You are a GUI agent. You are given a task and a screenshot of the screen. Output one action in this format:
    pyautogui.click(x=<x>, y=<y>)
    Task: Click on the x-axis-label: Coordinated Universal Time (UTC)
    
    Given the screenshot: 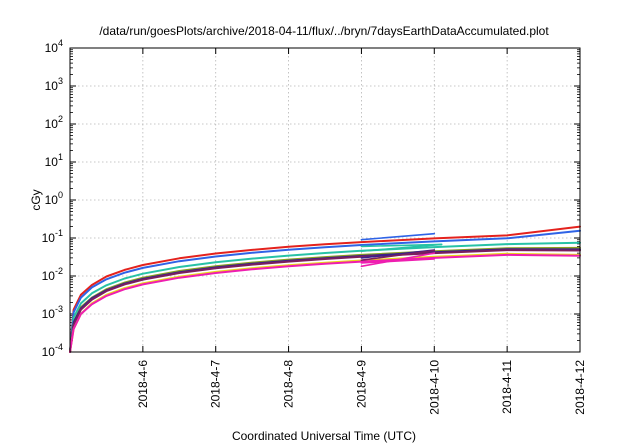 What is the action you would take?
    pyautogui.click(x=324, y=436)
    